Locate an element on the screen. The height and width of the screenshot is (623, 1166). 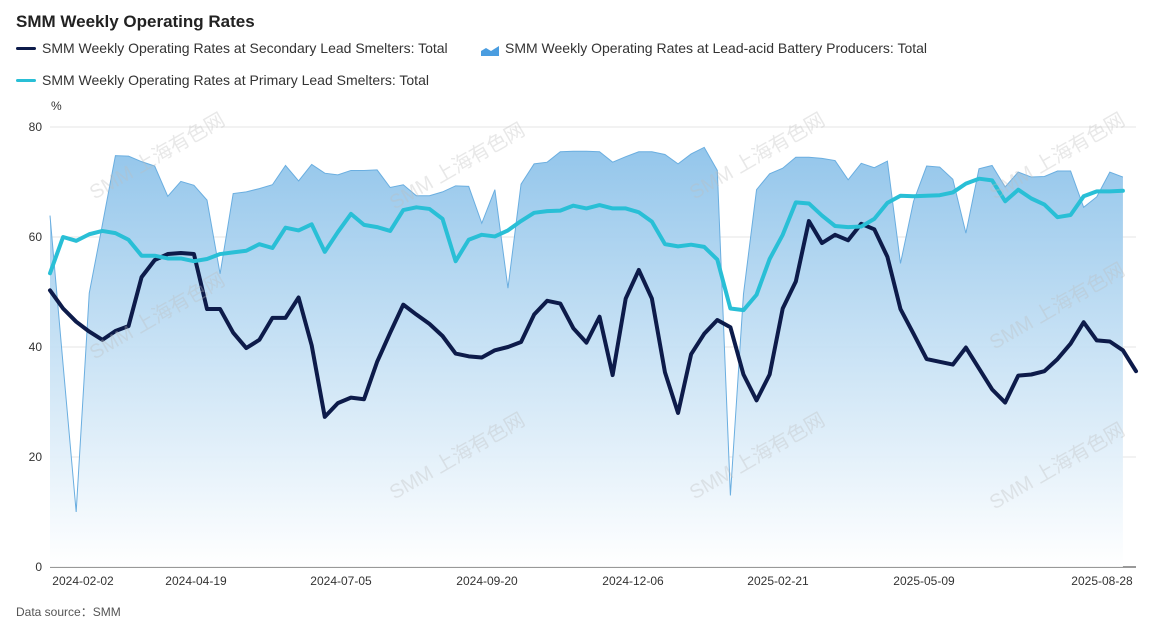
x-tick-label: 2024-07-05 is located at coordinates (341, 581).